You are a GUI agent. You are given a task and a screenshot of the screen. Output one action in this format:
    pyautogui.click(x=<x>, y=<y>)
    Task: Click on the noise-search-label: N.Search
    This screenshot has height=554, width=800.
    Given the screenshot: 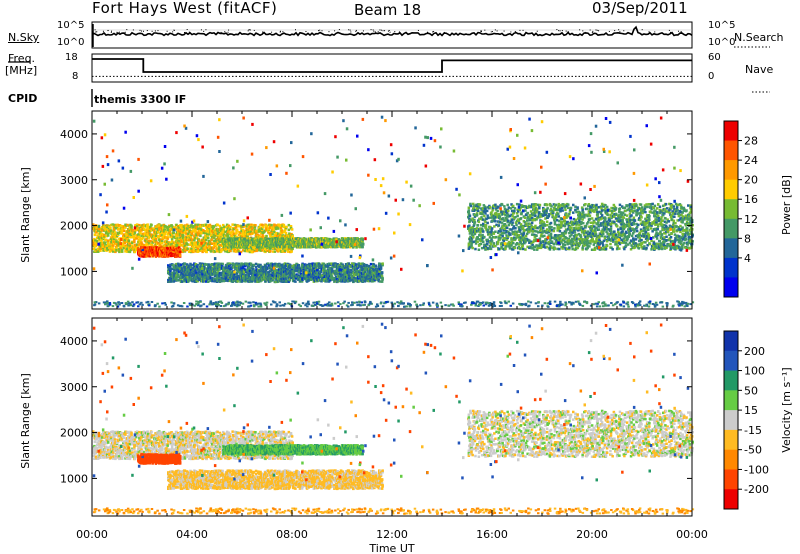 What is the action you would take?
    pyautogui.click(x=759, y=37)
    